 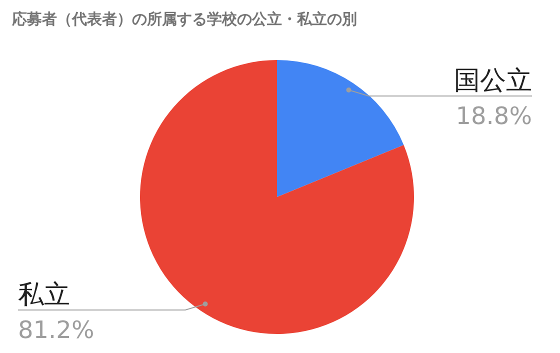 I want to click on data-label: 81.2%, so click(x=56, y=330).